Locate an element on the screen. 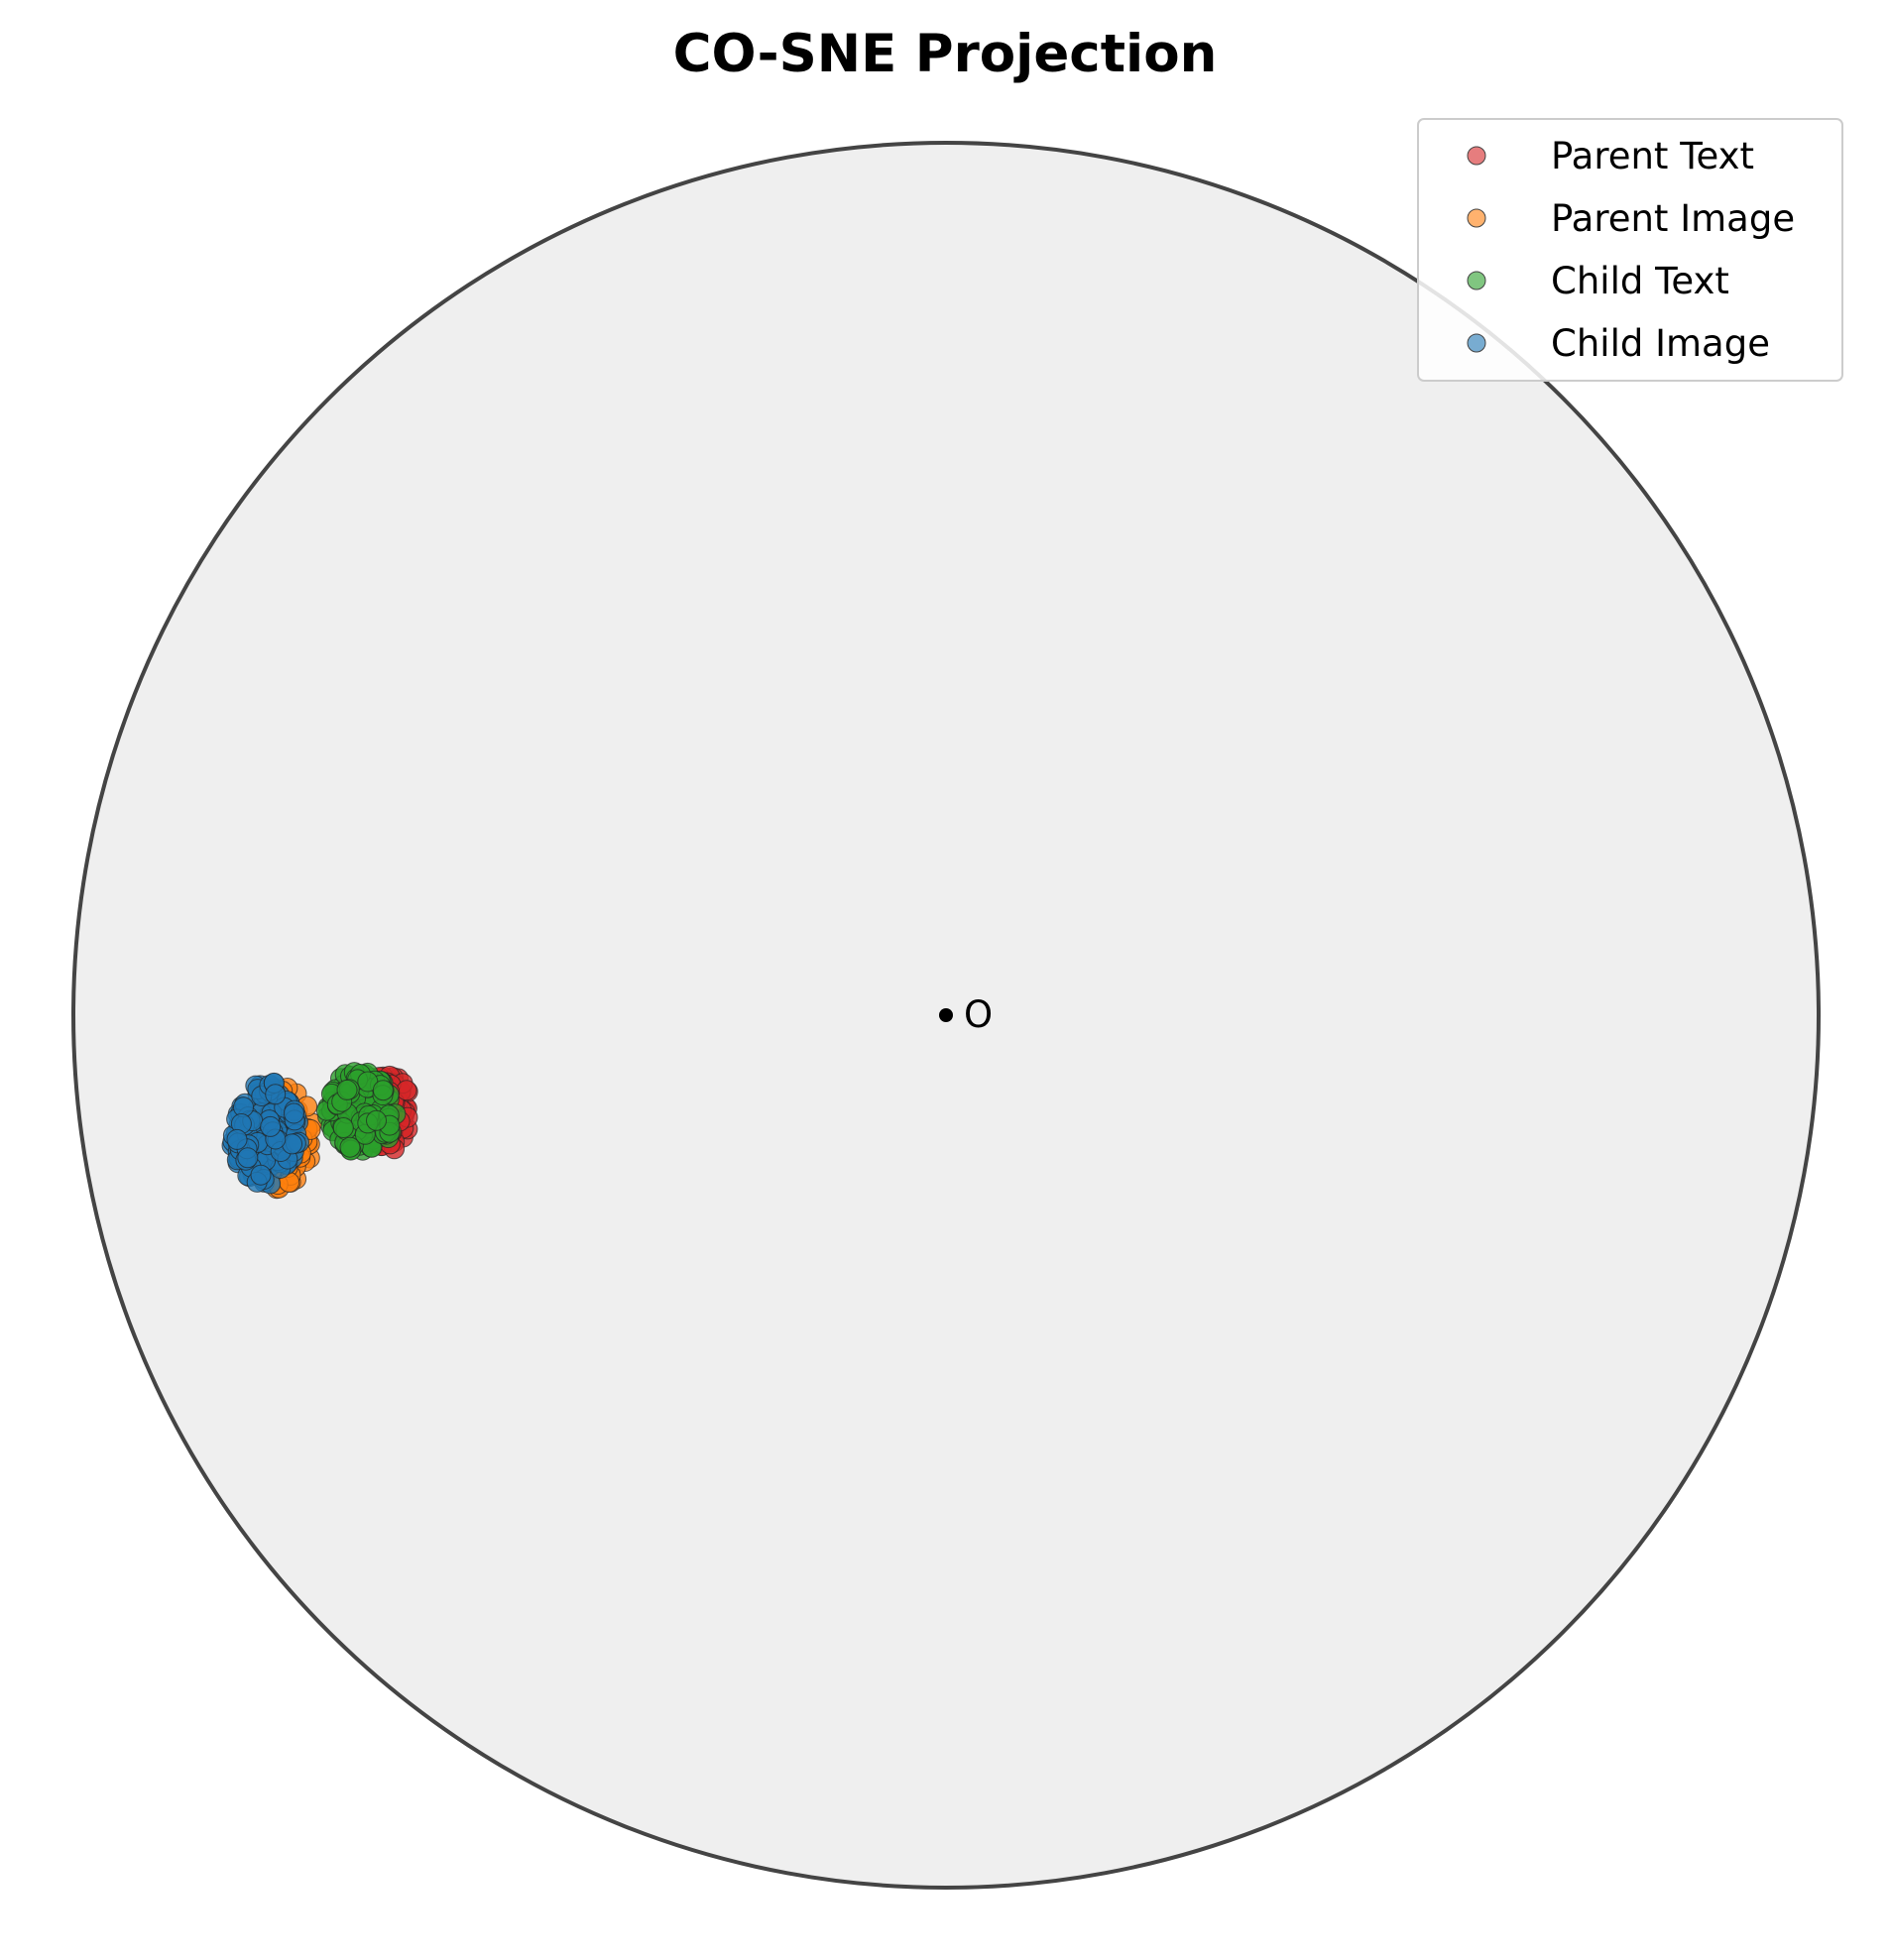 The width and height of the screenshot is (1891, 1960). legend-entry-parent-image: Parent Image is located at coordinates (1631, 218).